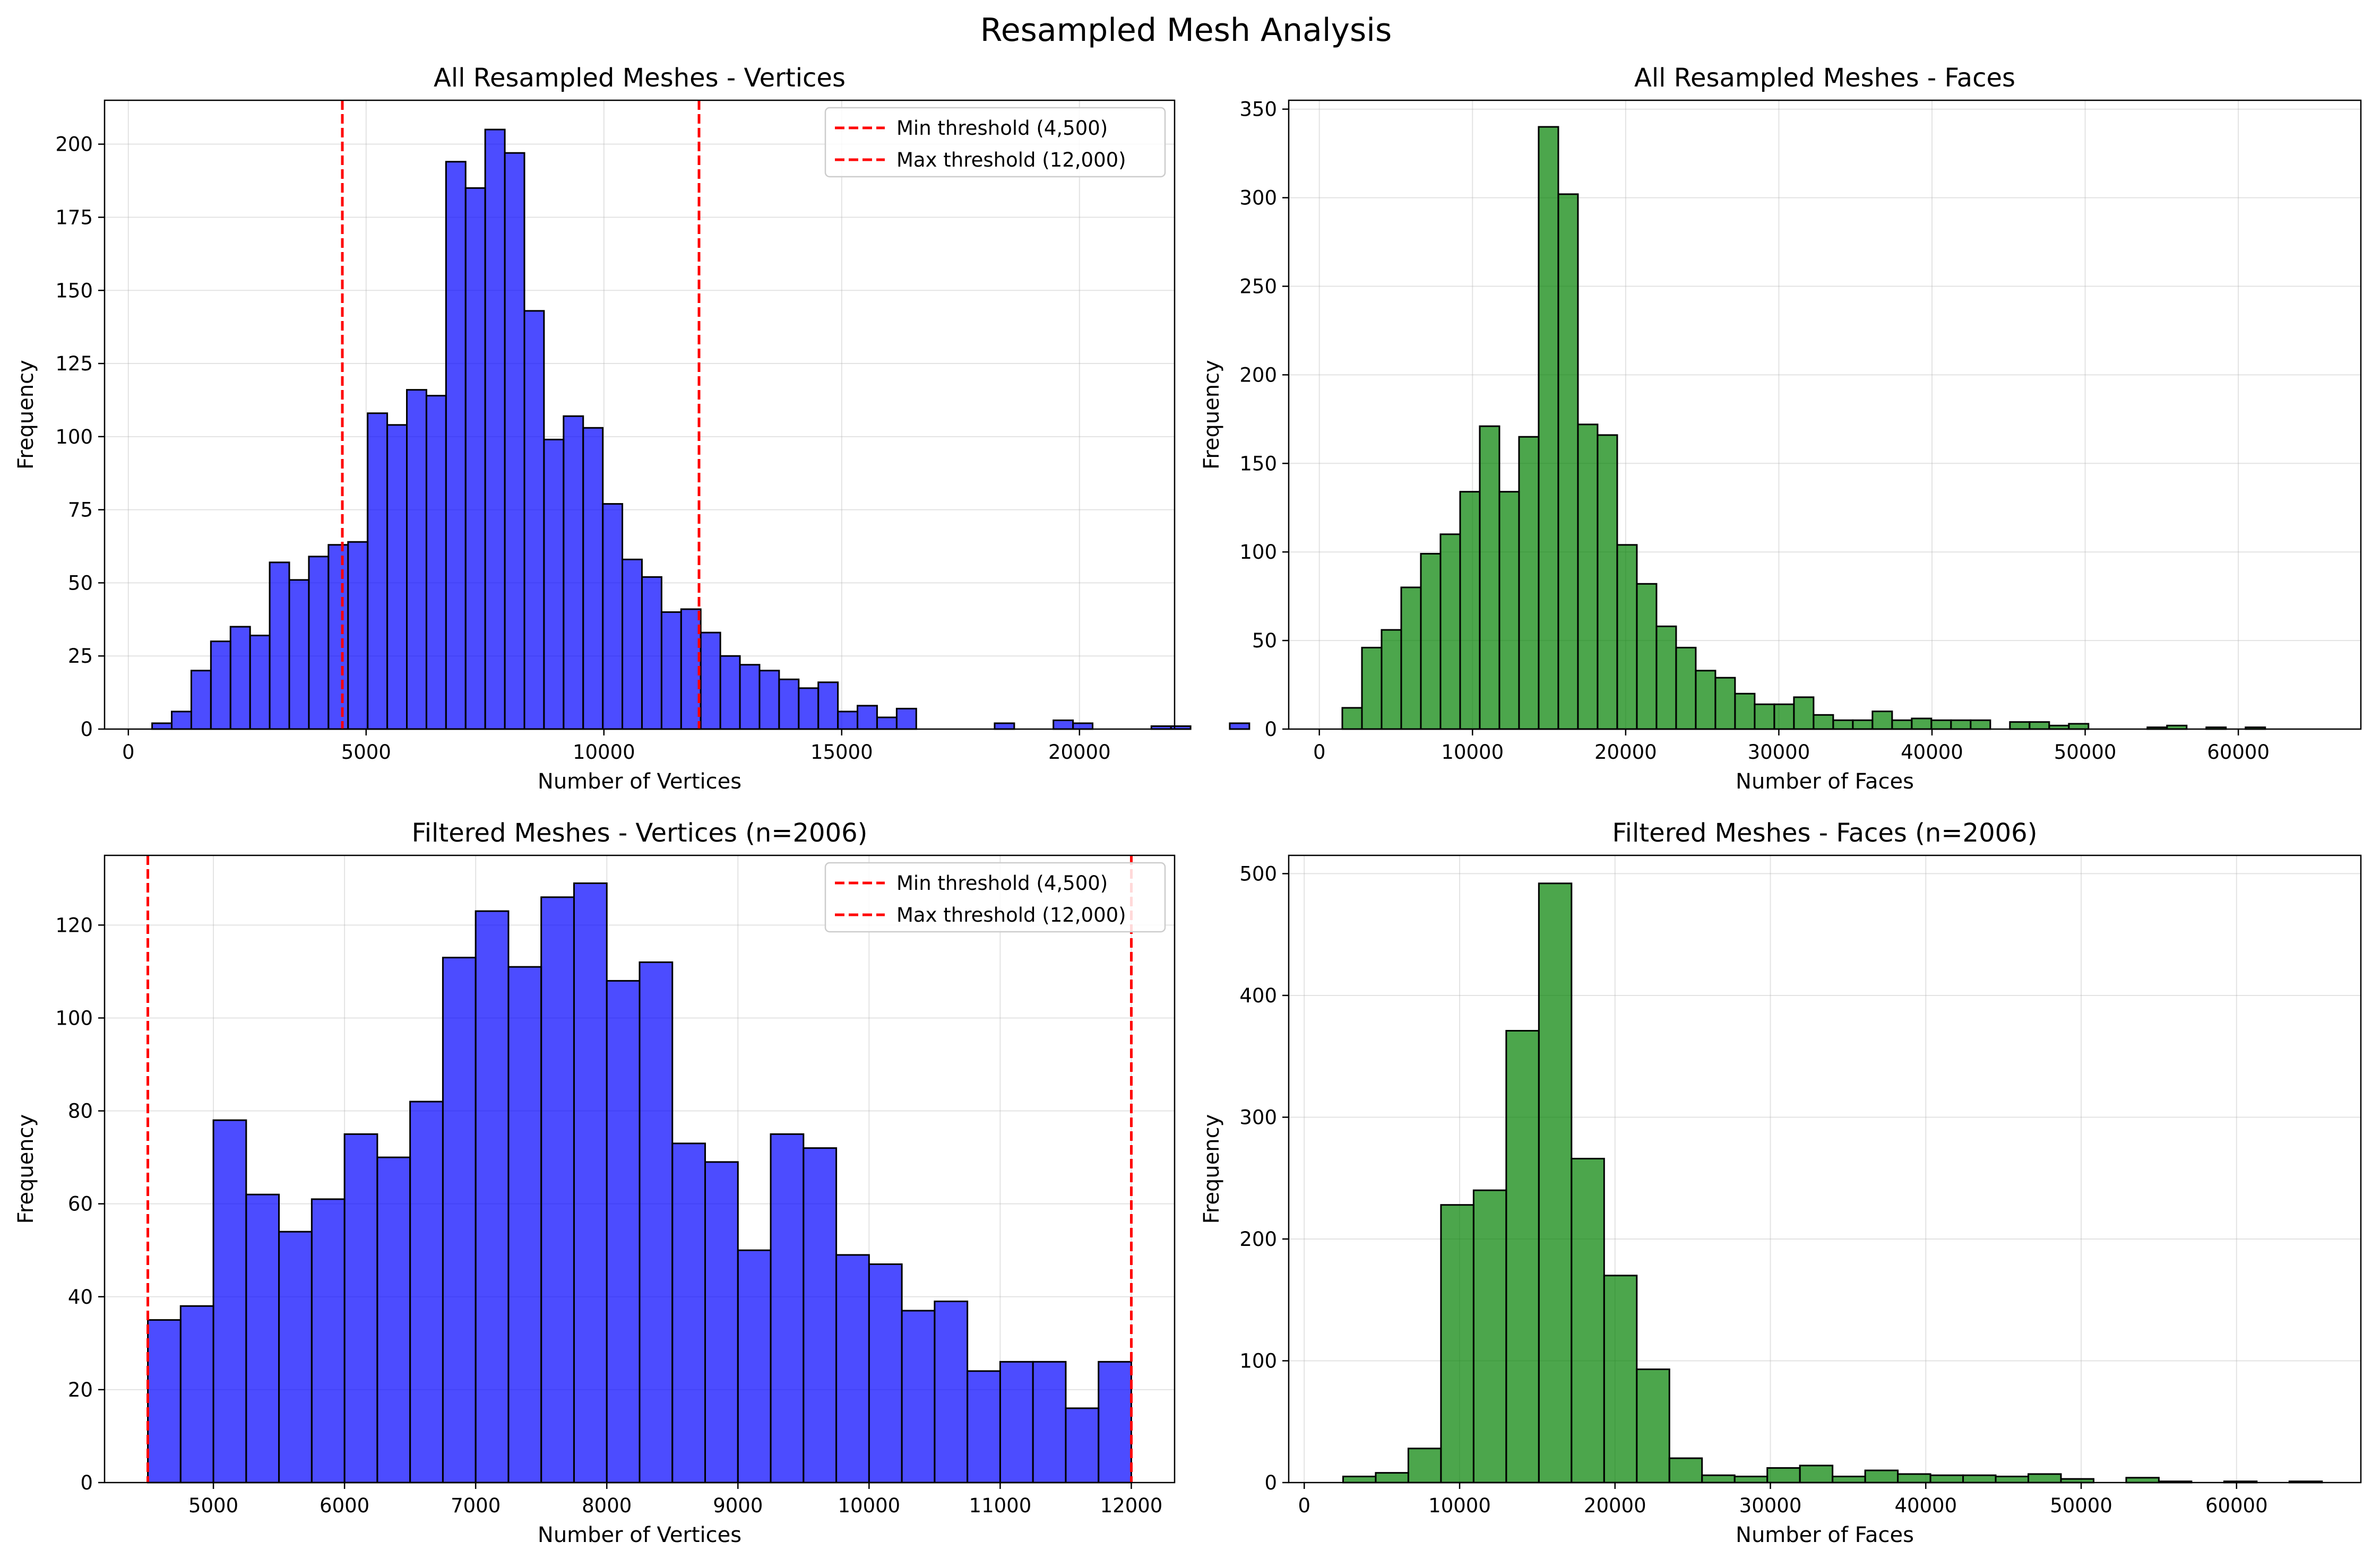 The image size is (2372, 1568). What do you see at coordinates (366, 752) in the screenshot?
I see `x-tick-label: 5000` at bounding box center [366, 752].